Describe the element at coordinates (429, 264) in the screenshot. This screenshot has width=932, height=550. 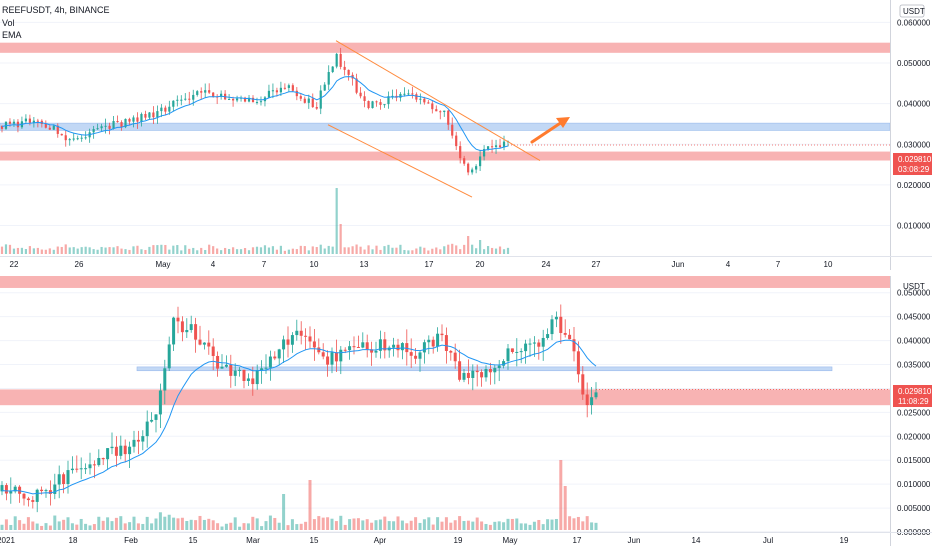
I see `time-tick-label: 17` at that location.